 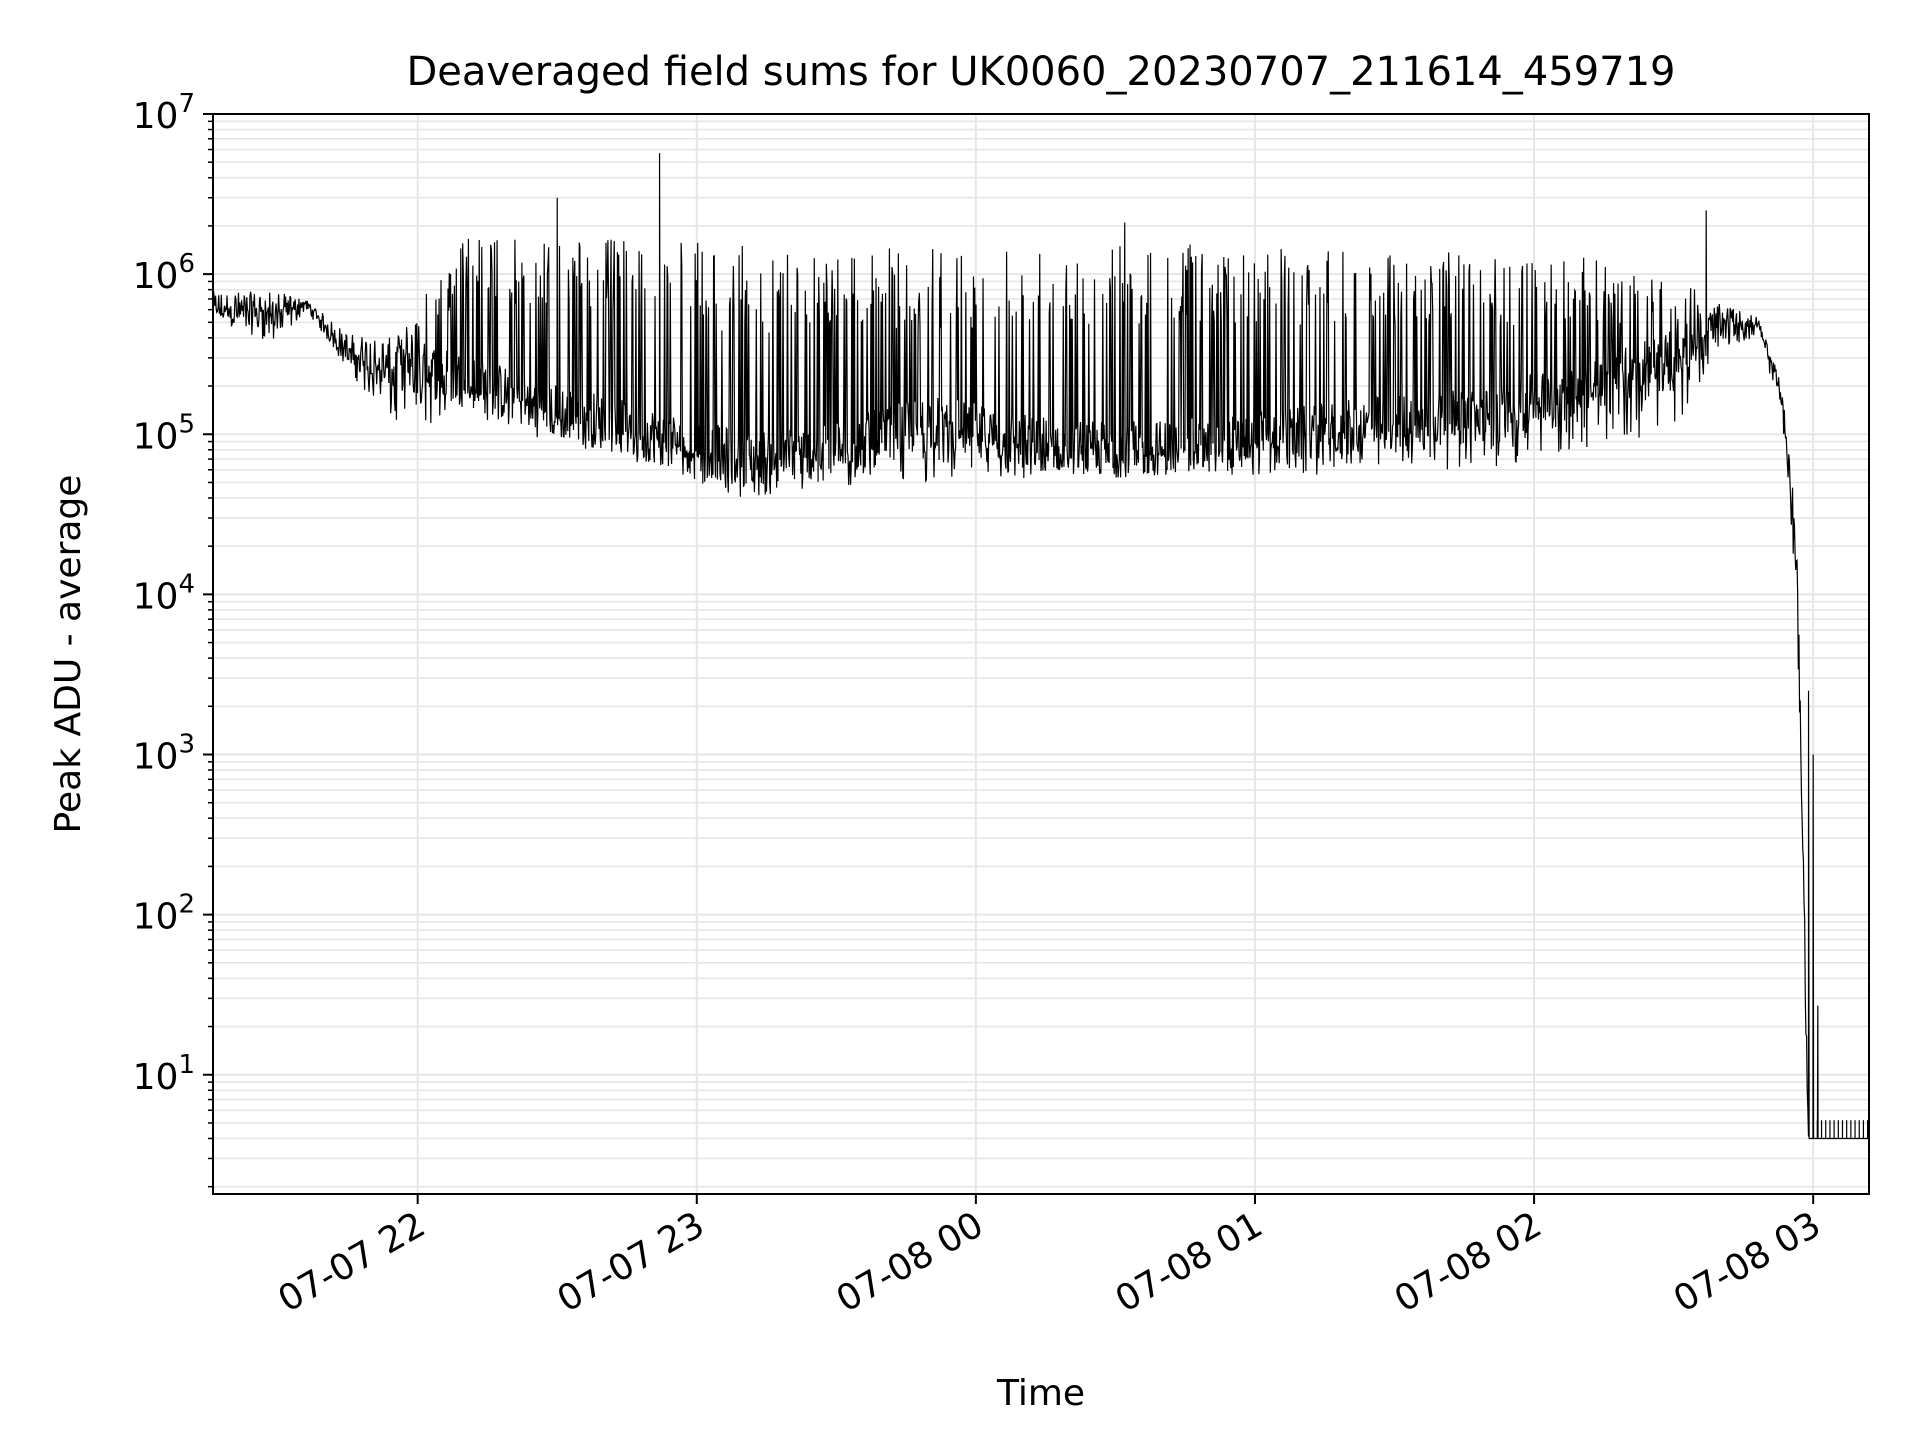 I want to click on x-axis-label: Time, so click(x=1040, y=1393).